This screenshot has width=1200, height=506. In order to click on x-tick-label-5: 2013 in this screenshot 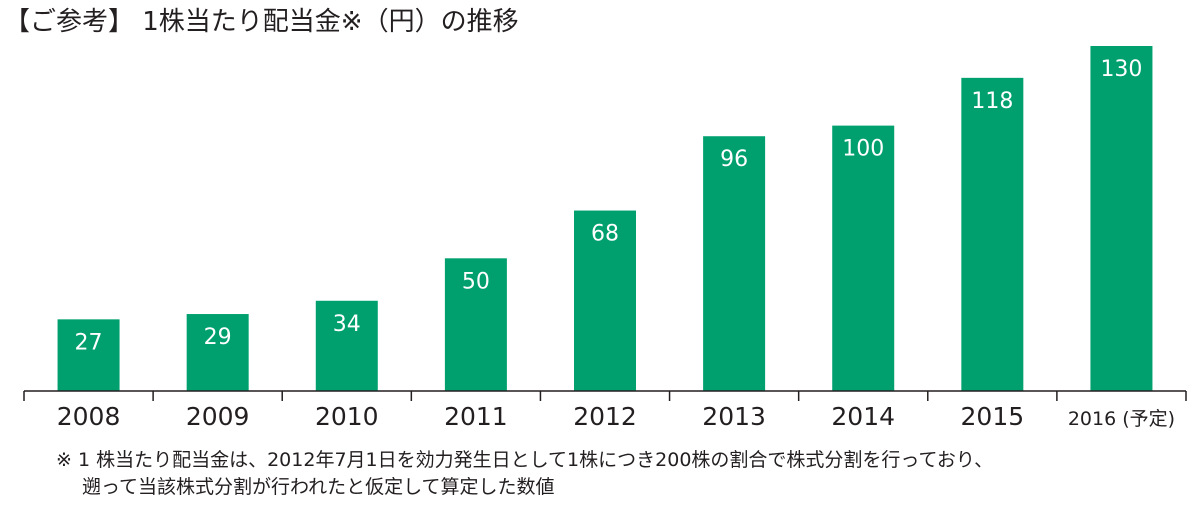, I will do `click(734, 416)`.